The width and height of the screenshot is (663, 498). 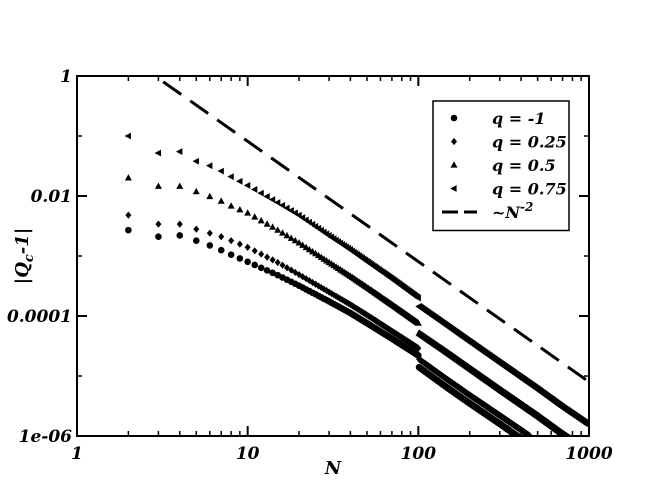 What do you see at coordinates (333, 468) in the screenshot?
I see `x-axis-label: N` at bounding box center [333, 468].